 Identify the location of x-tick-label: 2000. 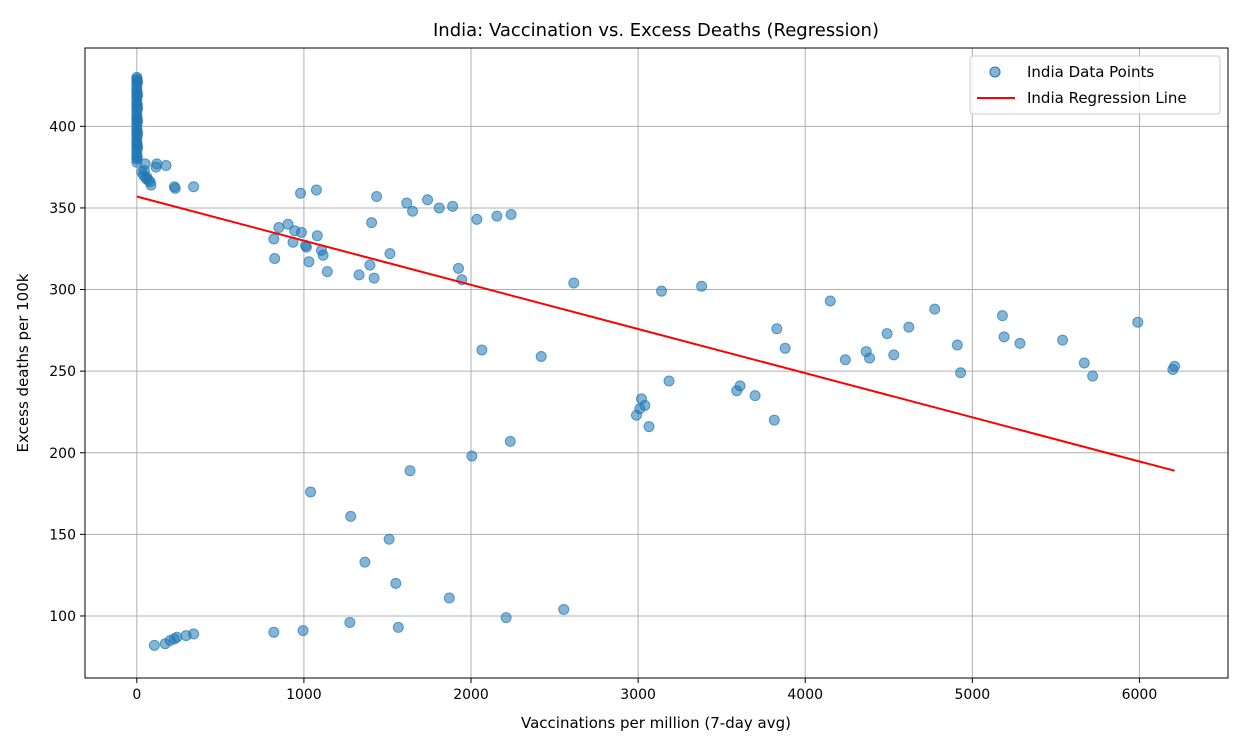
(471, 695).